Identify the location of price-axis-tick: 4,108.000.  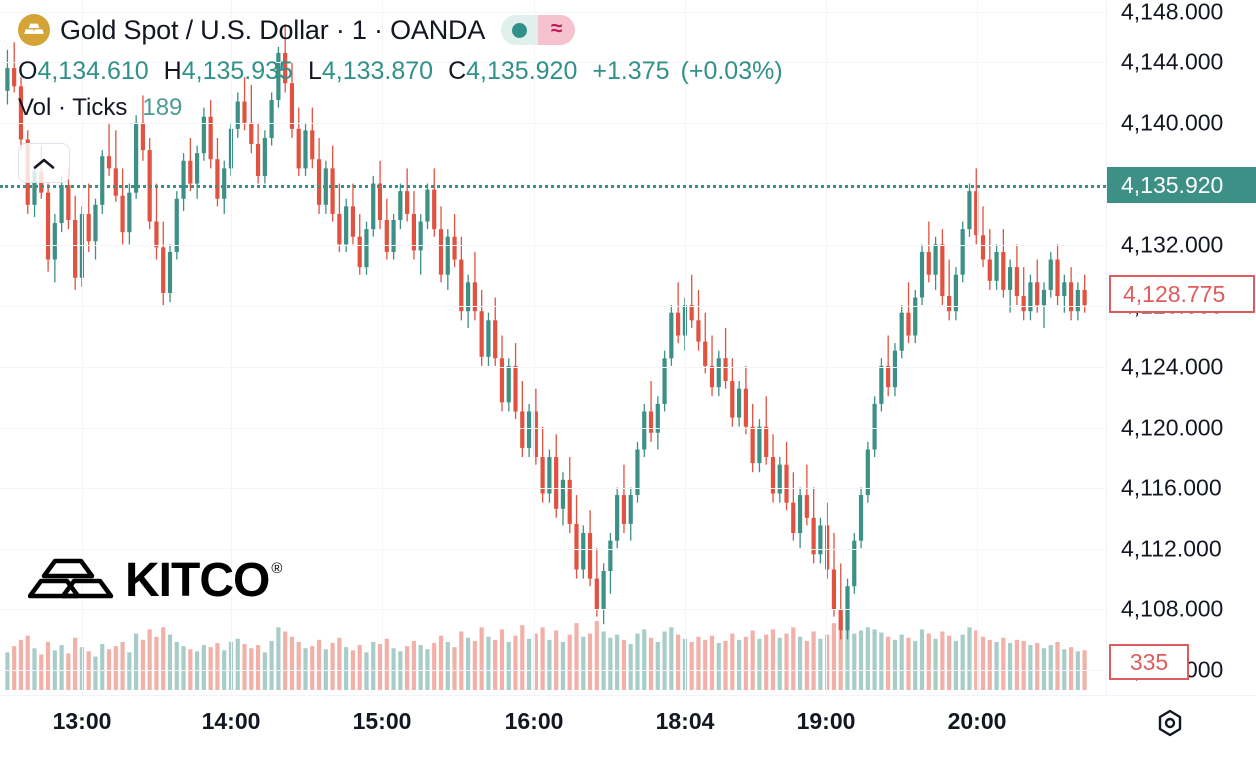
(1172, 608).